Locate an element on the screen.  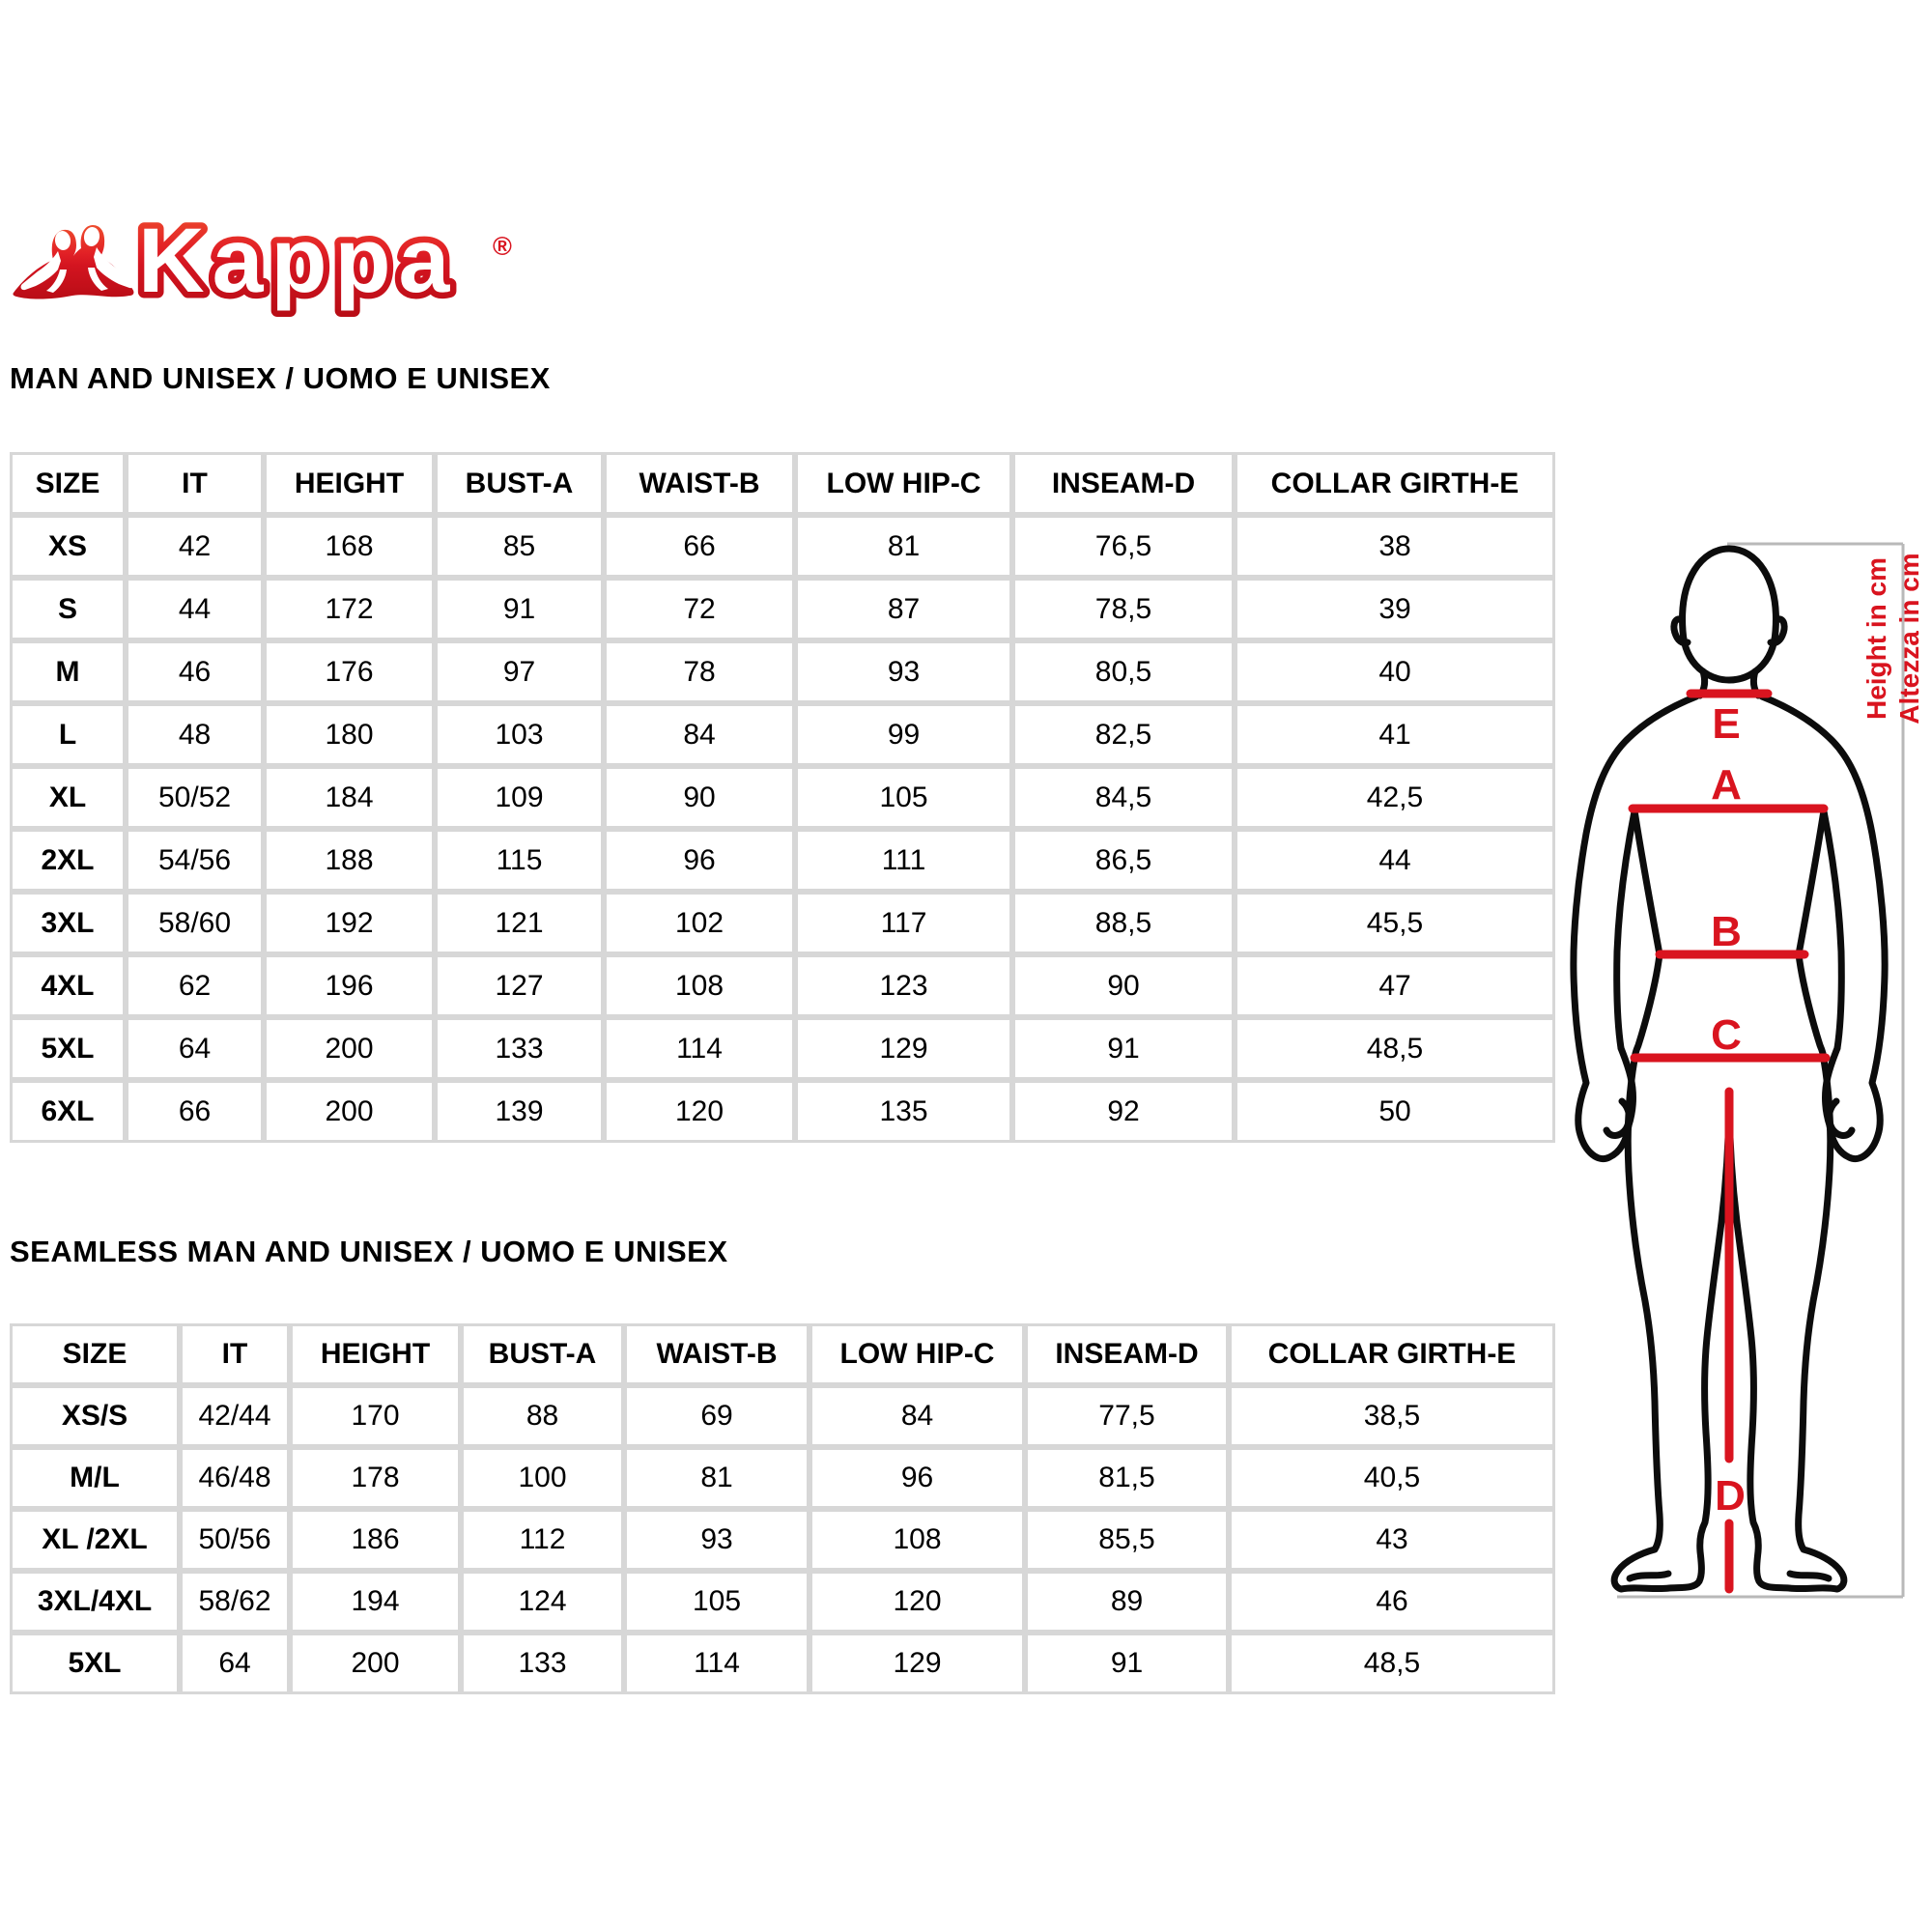
table-row: 5XL 64 200 133 114 129 91 48,5 is located at coordinates (782, 1048).